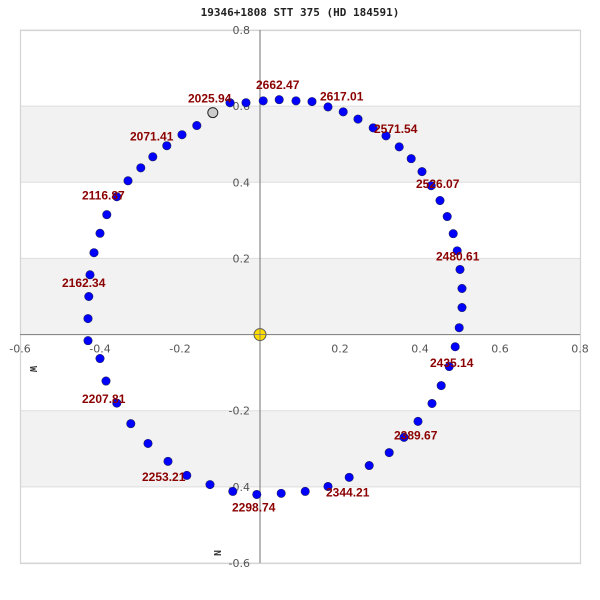  What do you see at coordinates (239, 563) in the screenshot?
I see `y-tick-label: -0.6` at bounding box center [239, 563].